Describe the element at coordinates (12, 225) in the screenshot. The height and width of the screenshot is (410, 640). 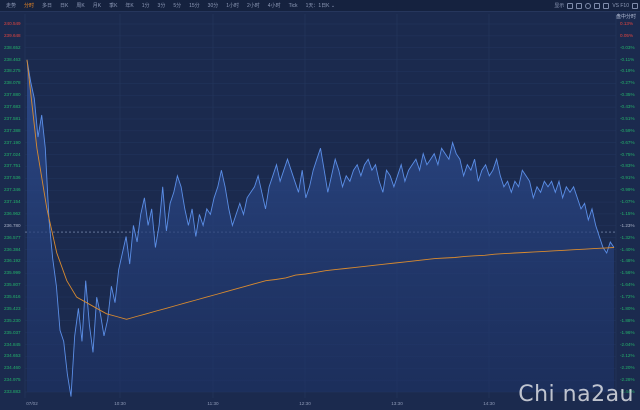
I see `price-tick-17: 236.780` at that location.